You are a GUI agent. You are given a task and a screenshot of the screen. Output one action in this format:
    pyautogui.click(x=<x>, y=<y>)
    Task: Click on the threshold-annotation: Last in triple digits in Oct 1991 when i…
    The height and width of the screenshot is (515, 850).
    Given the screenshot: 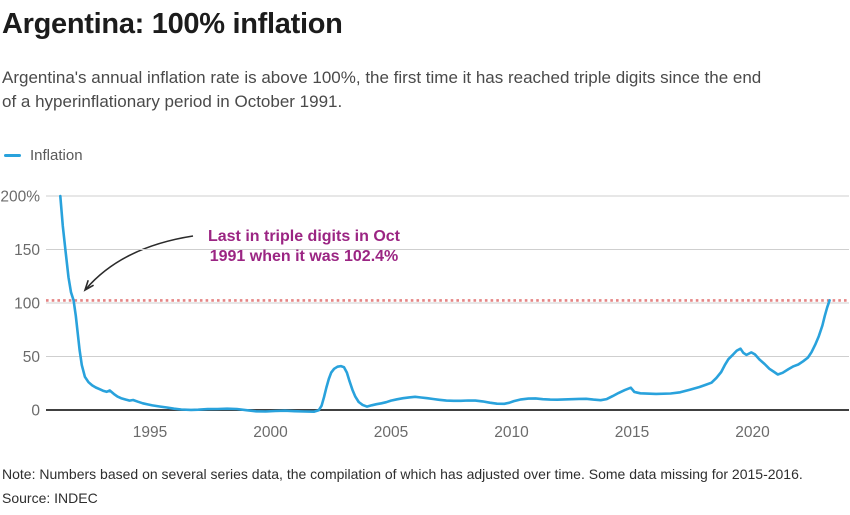 What is the action you would take?
    pyautogui.click(x=303, y=246)
    